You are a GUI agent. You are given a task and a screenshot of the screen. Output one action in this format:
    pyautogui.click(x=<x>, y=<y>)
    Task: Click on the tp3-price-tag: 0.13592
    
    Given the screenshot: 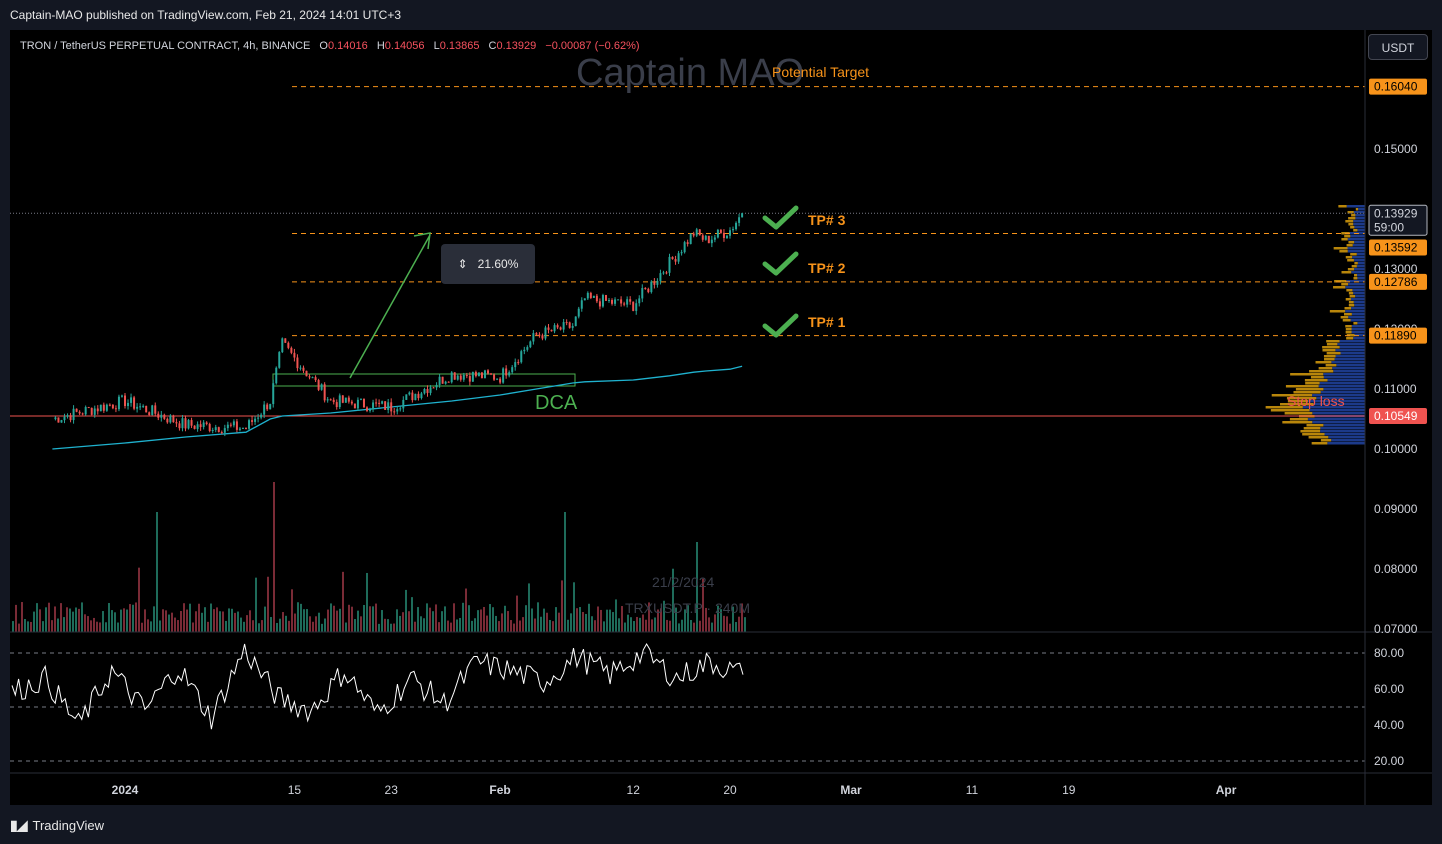 What is the action you would take?
    pyautogui.click(x=1396, y=247)
    